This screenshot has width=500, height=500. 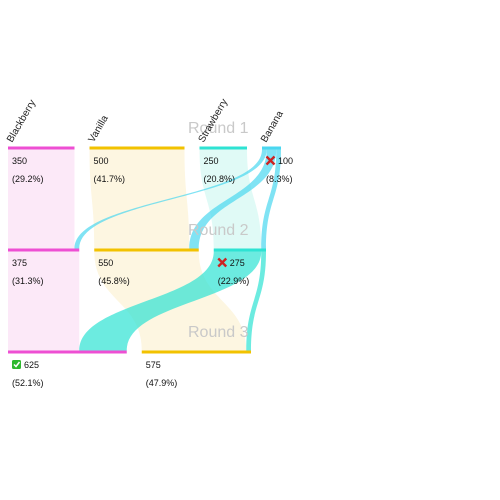 I want to click on bar-round2-blackberry, so click(x=44, y=250).